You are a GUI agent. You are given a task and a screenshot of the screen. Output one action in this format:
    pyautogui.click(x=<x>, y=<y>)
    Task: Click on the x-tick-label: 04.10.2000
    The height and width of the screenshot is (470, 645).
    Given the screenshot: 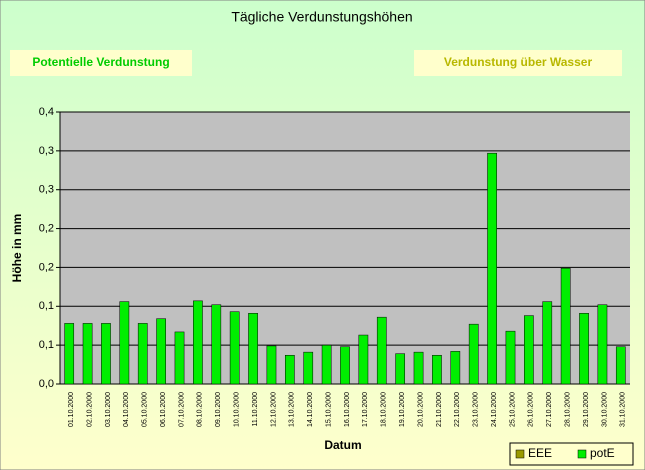 What is the action you would take?
    pyautogui.click(x=126, y=409)
    